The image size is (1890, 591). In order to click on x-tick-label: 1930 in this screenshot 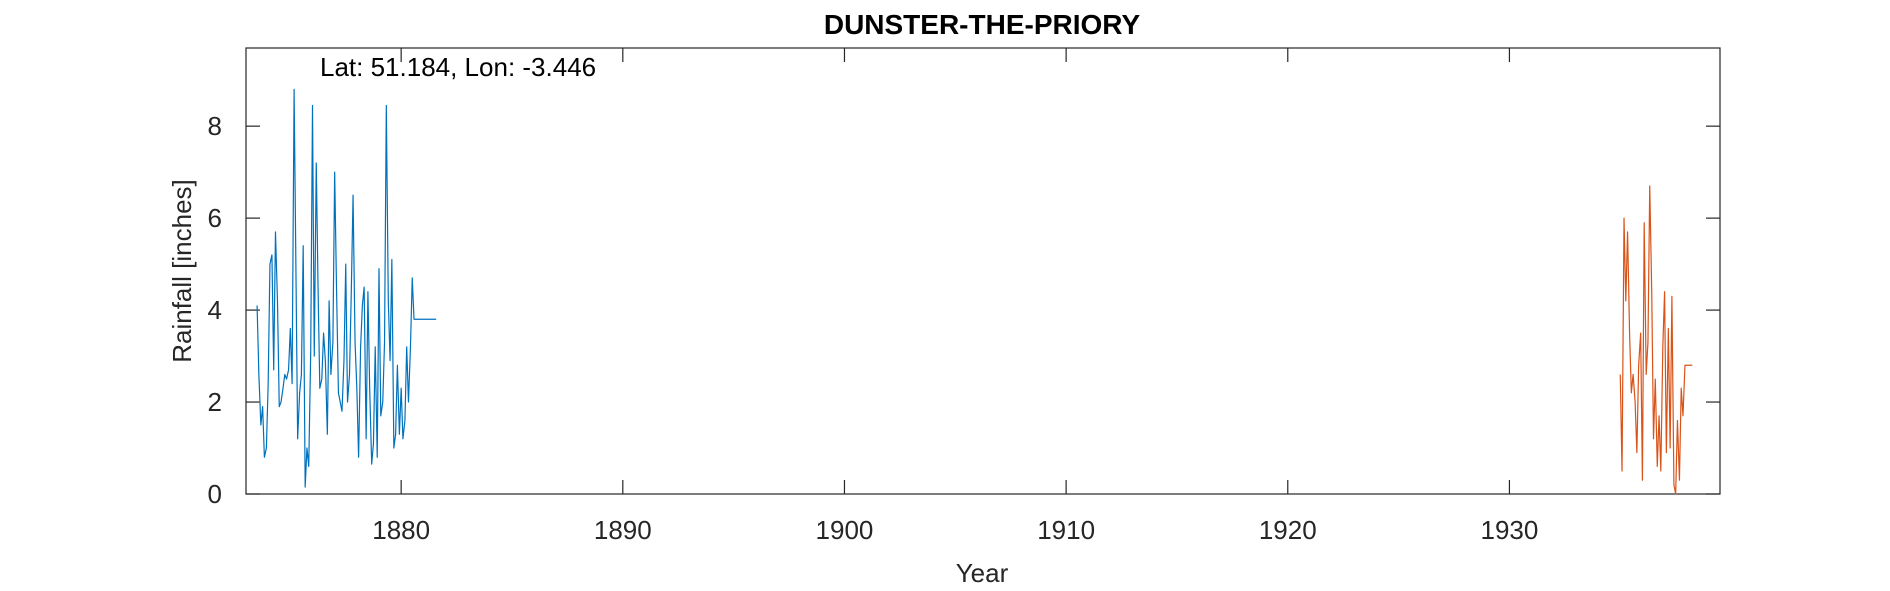, I will do `click(1510, 530)`.